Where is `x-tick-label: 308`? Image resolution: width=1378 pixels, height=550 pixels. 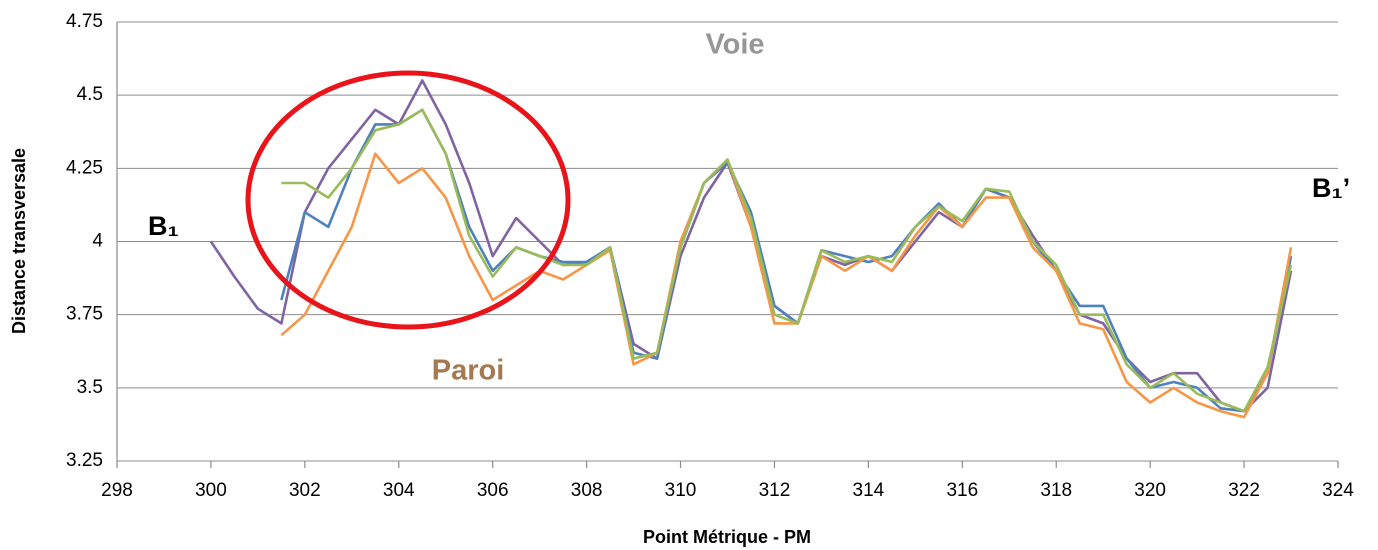
x-tick-label: 308 is located at coordinates (587, 490).